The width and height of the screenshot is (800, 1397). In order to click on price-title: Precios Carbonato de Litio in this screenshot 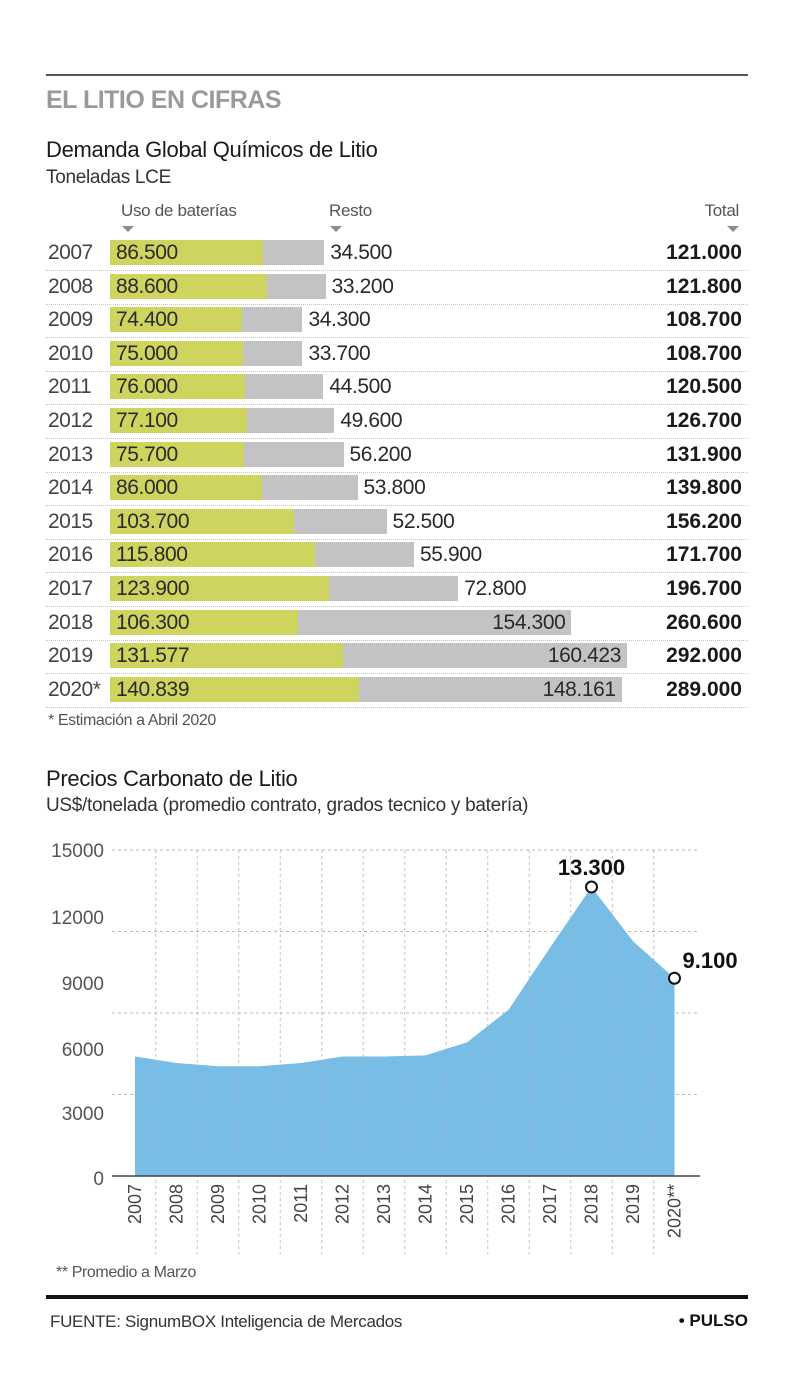, I will do `click(172, 778)`.